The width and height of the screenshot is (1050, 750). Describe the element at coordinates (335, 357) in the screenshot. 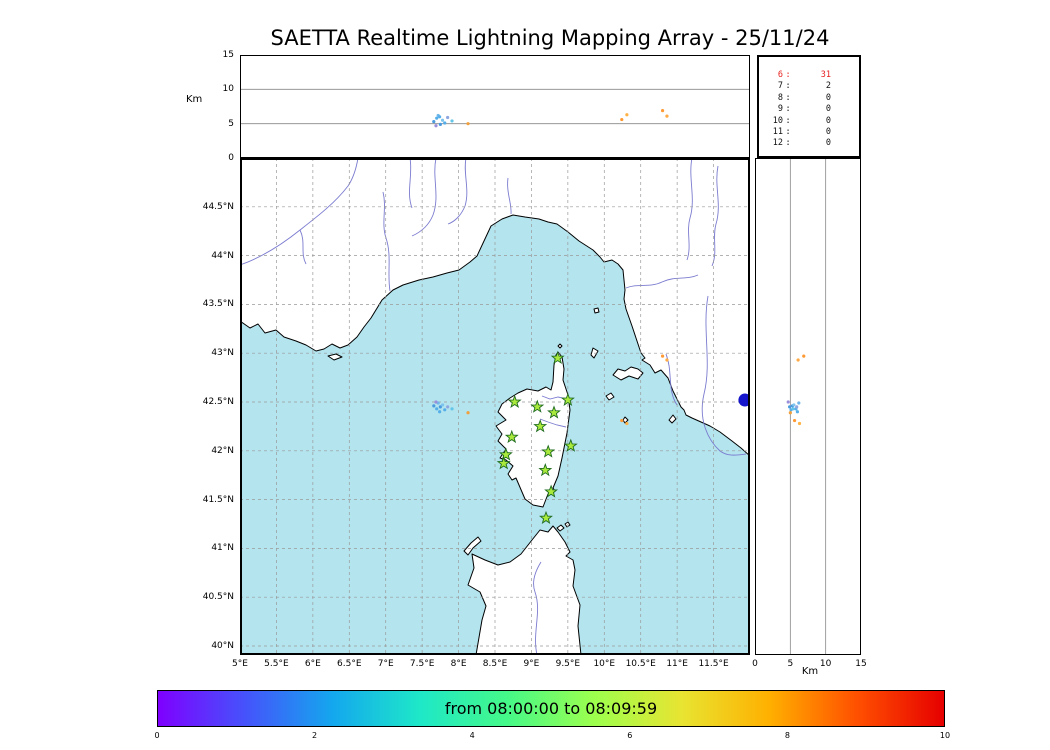

I see `porquerolles-island` at that location.